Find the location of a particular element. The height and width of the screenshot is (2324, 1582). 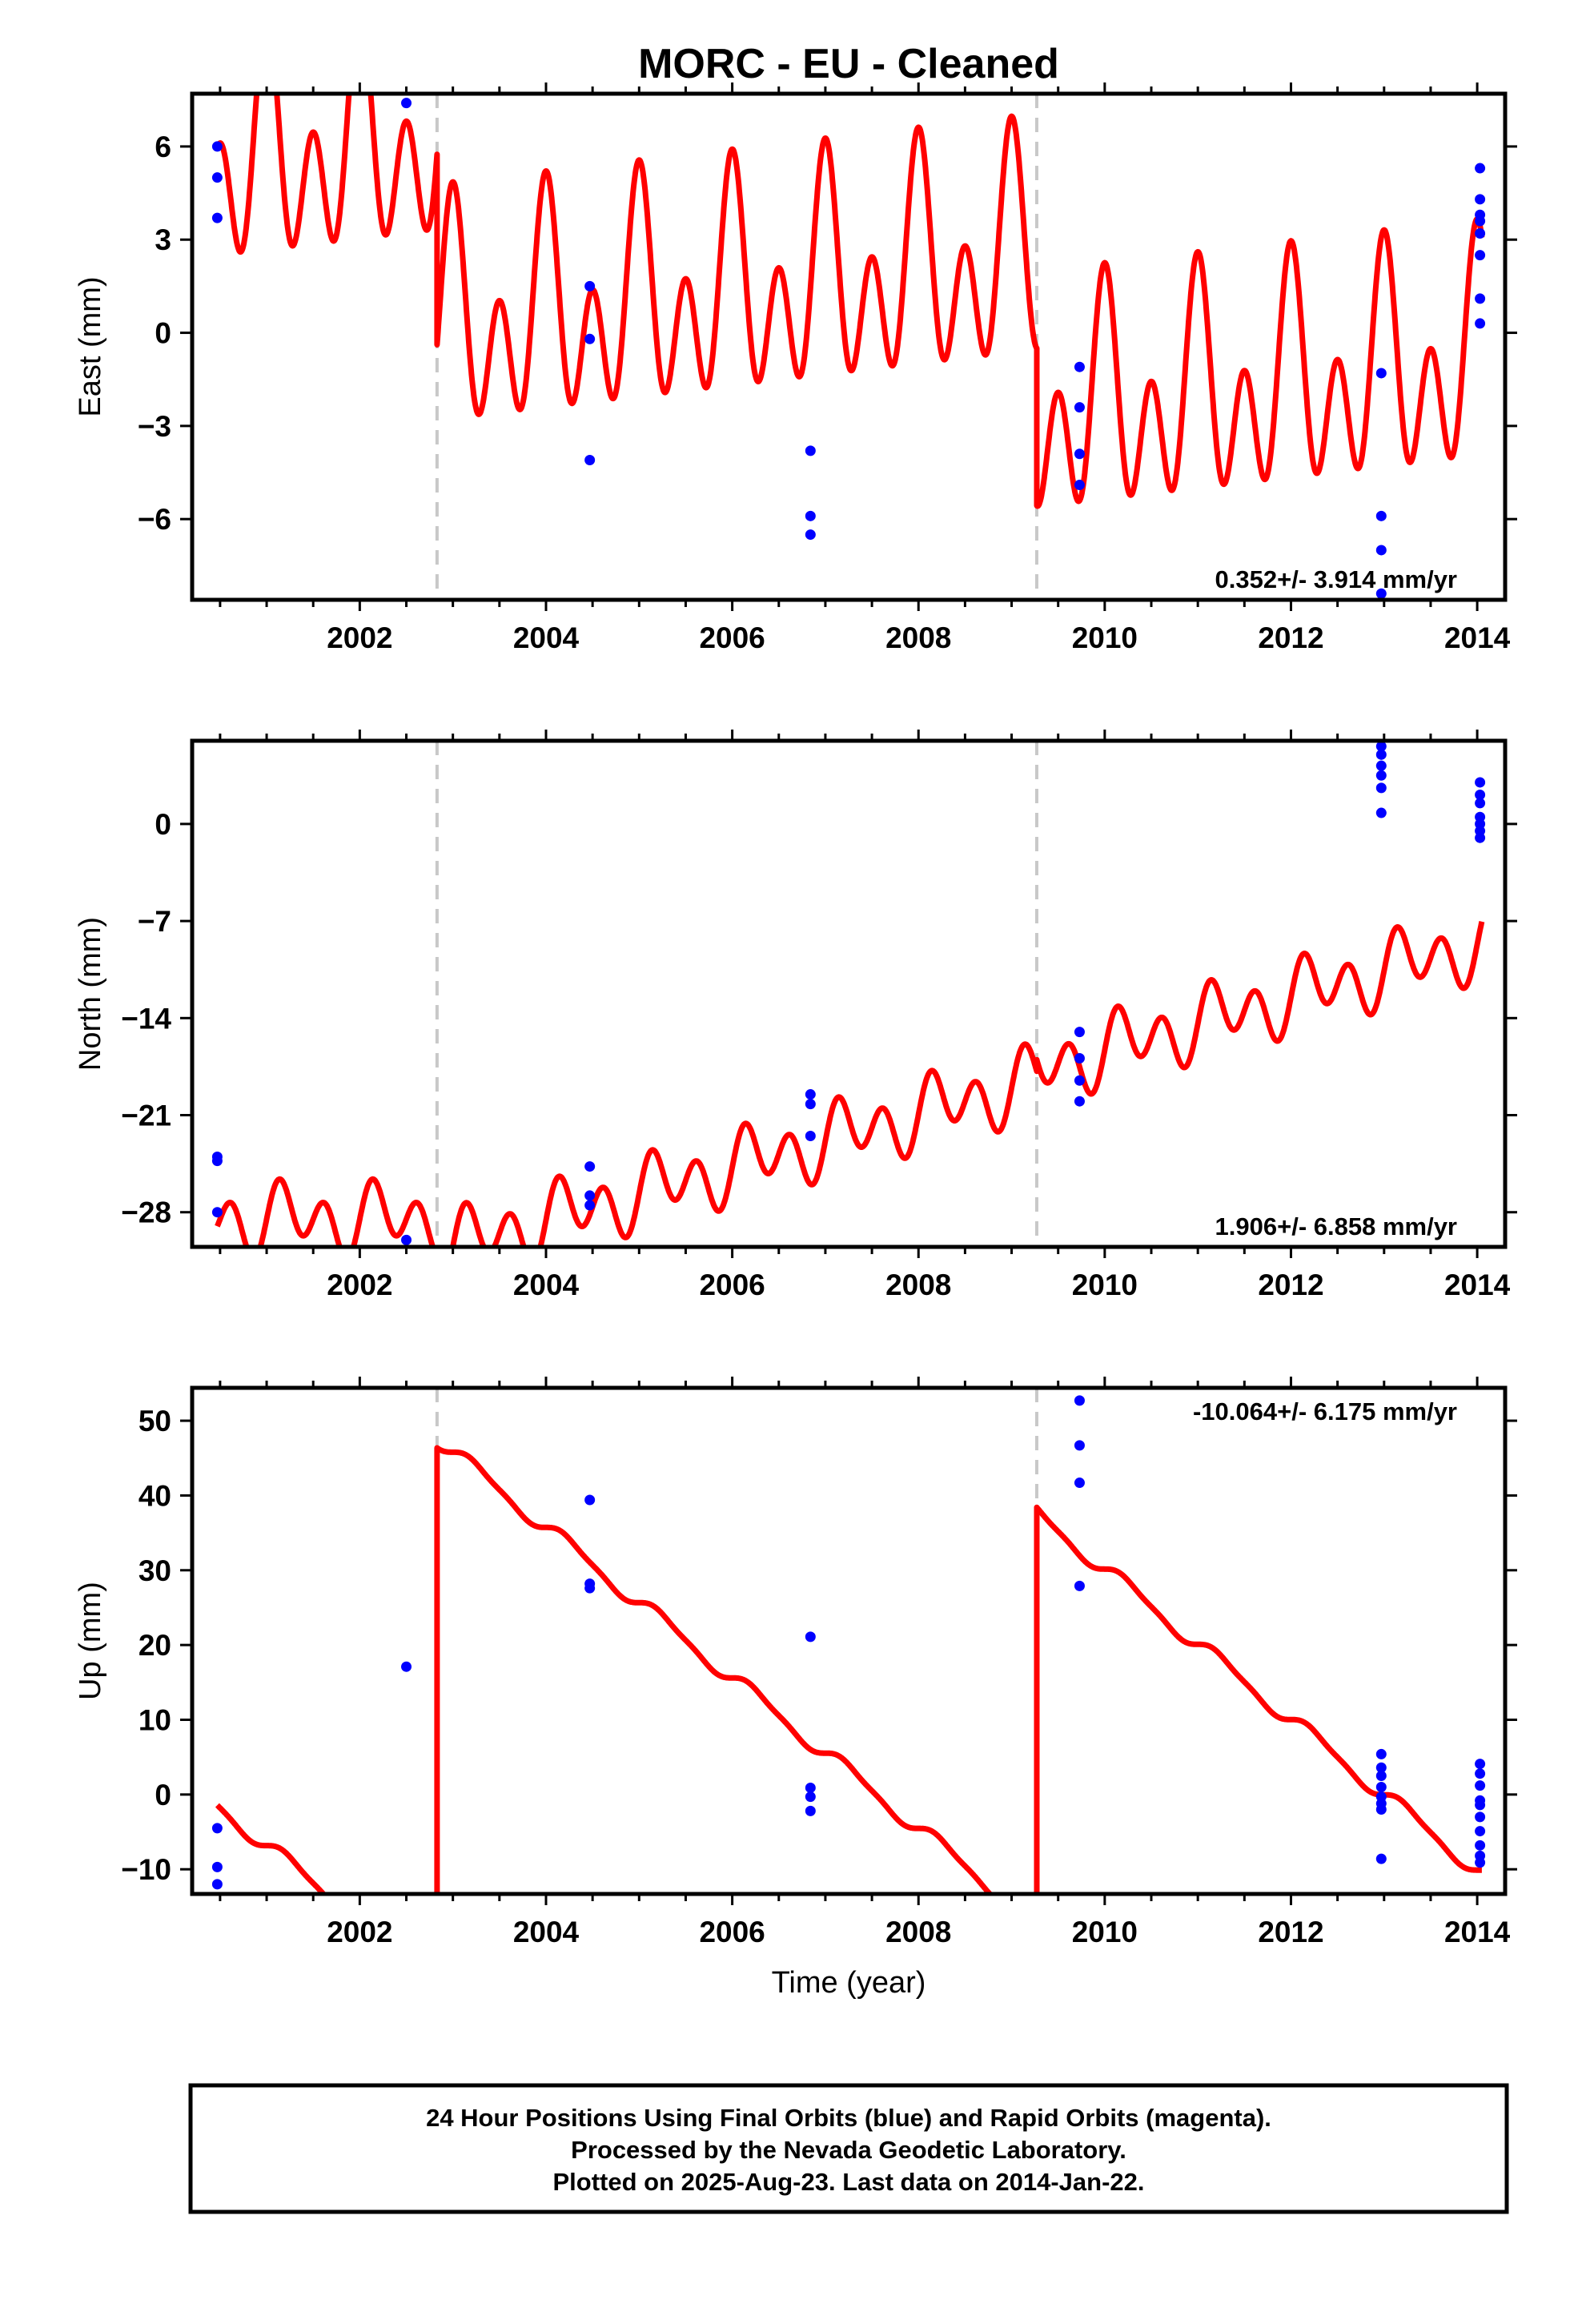

north-y-tick-label-0: −28 is located at coordinates (146, 1212).